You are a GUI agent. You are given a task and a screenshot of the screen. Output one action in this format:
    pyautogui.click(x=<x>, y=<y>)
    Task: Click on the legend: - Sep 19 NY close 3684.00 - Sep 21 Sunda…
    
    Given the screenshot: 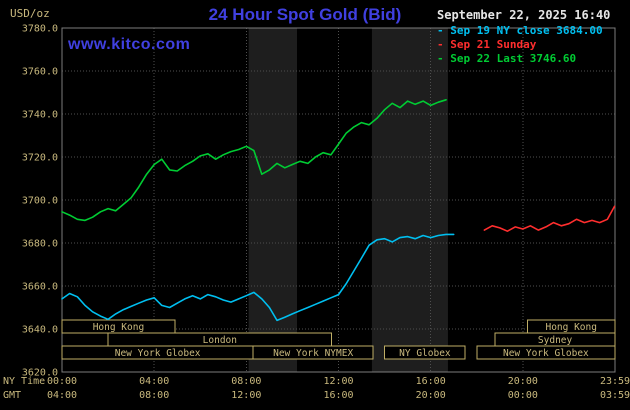 What is the action you would take?
    pyautogui.click(x=520, y=45)
    